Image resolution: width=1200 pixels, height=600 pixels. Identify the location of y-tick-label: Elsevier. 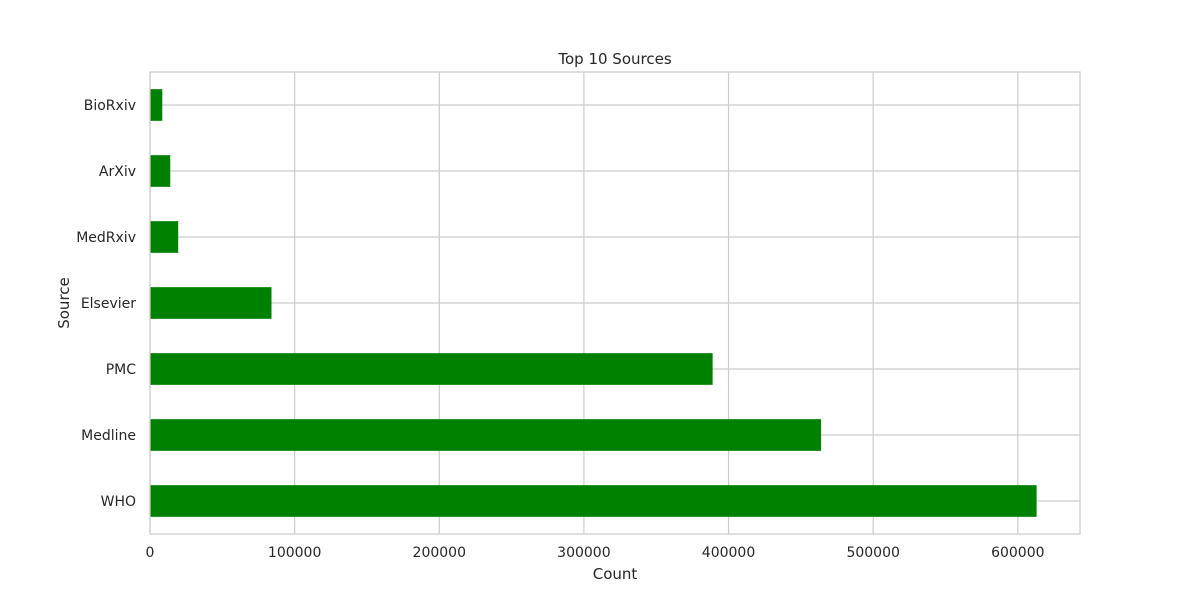
(108, 304).